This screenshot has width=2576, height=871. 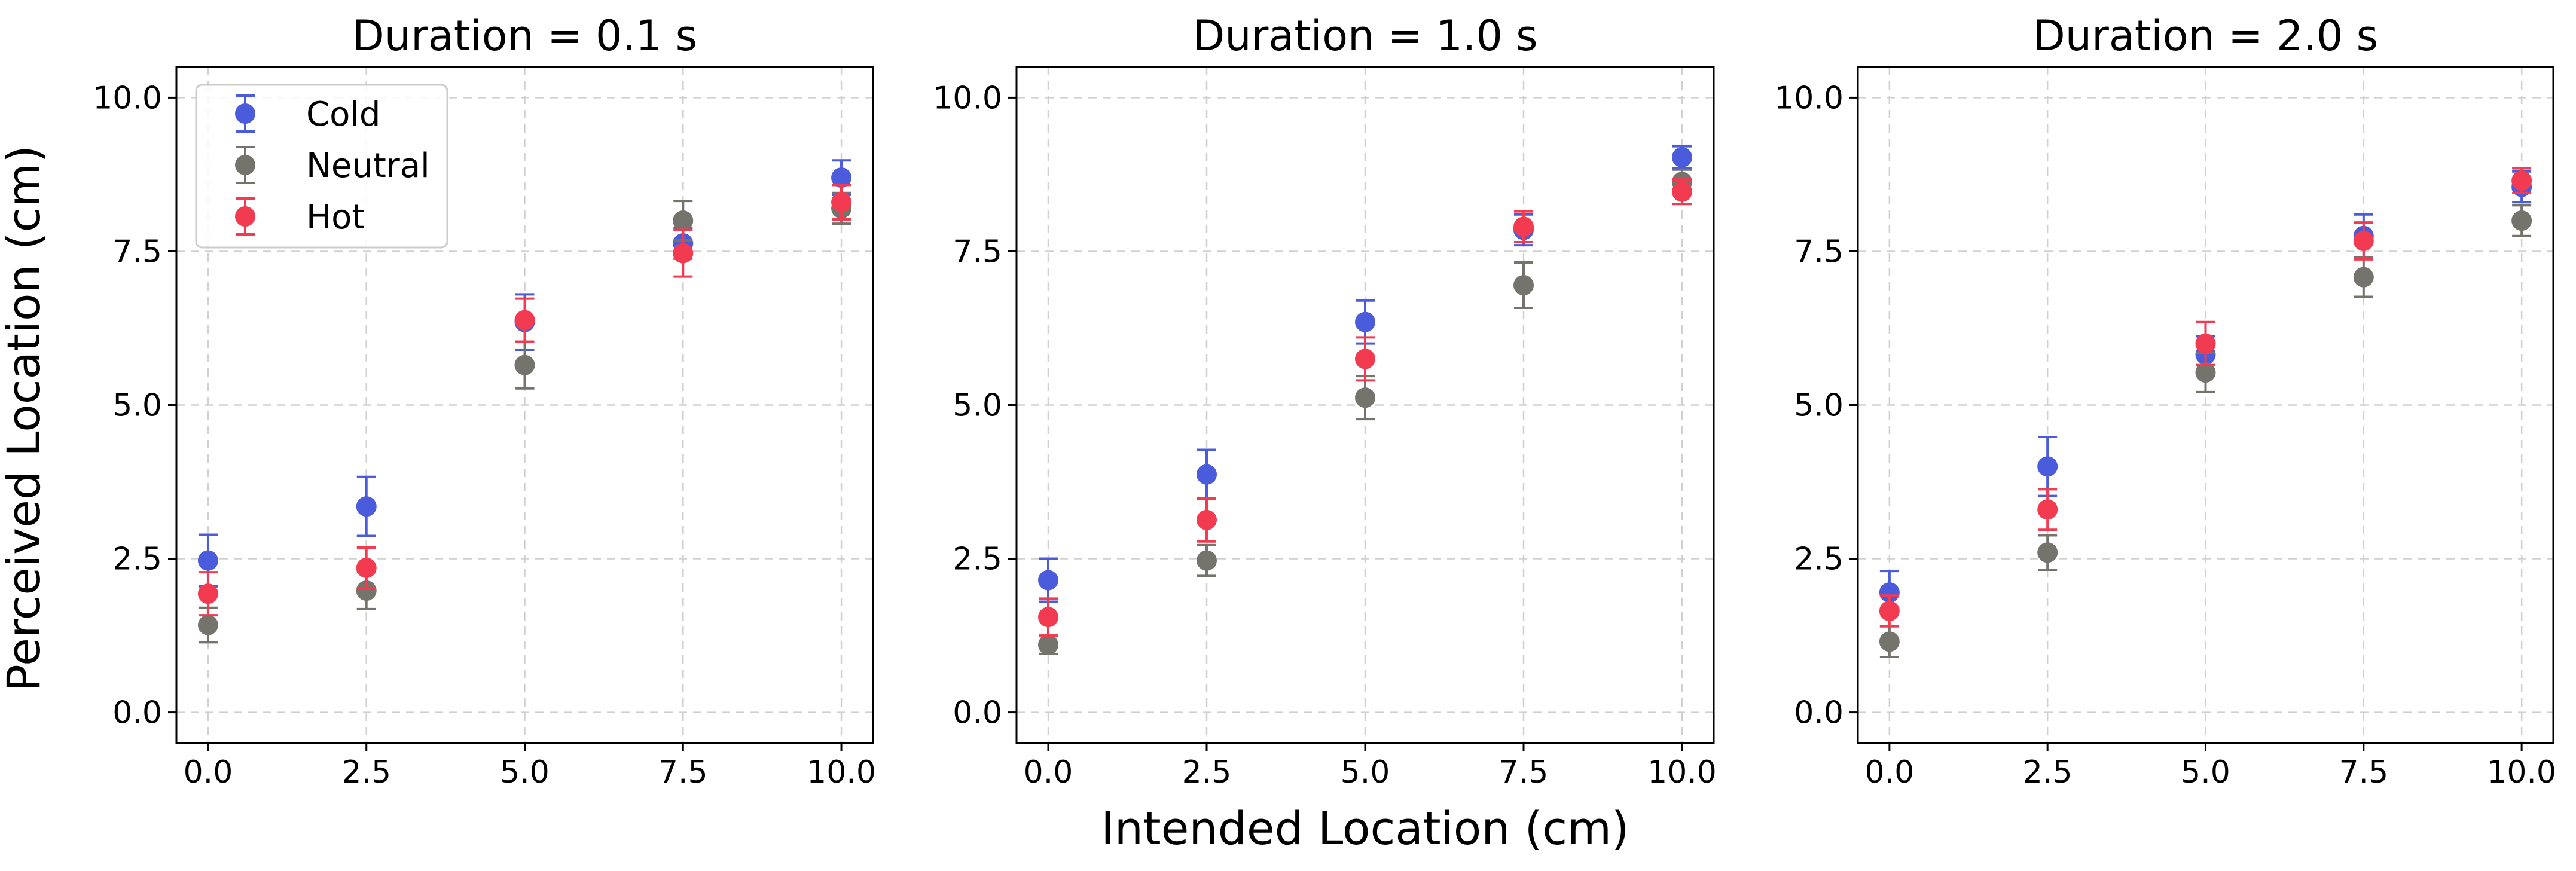 What do you see at coordinates (25, 418) in the screenshot?
I see `y-axis-label: Perceived Location (cm)` at bounding box center [25, 418].